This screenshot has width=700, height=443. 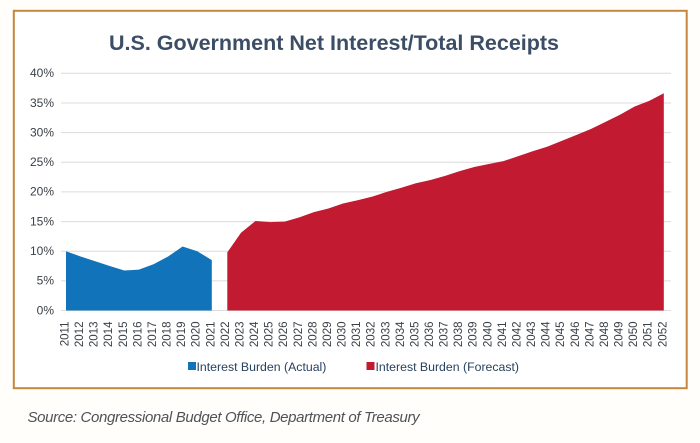 What do you see at coordinates (561, 335) in the screenshot?
I see `svg-text: 2045` at bounding box center [561, 335].